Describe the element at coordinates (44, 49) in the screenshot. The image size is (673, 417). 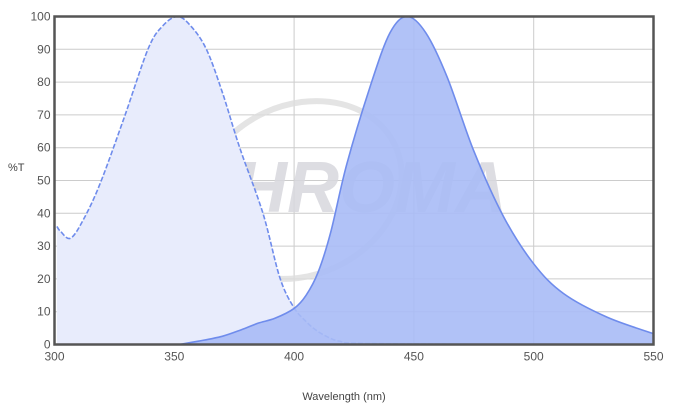
I see `y-tick-label: 90` at that location.